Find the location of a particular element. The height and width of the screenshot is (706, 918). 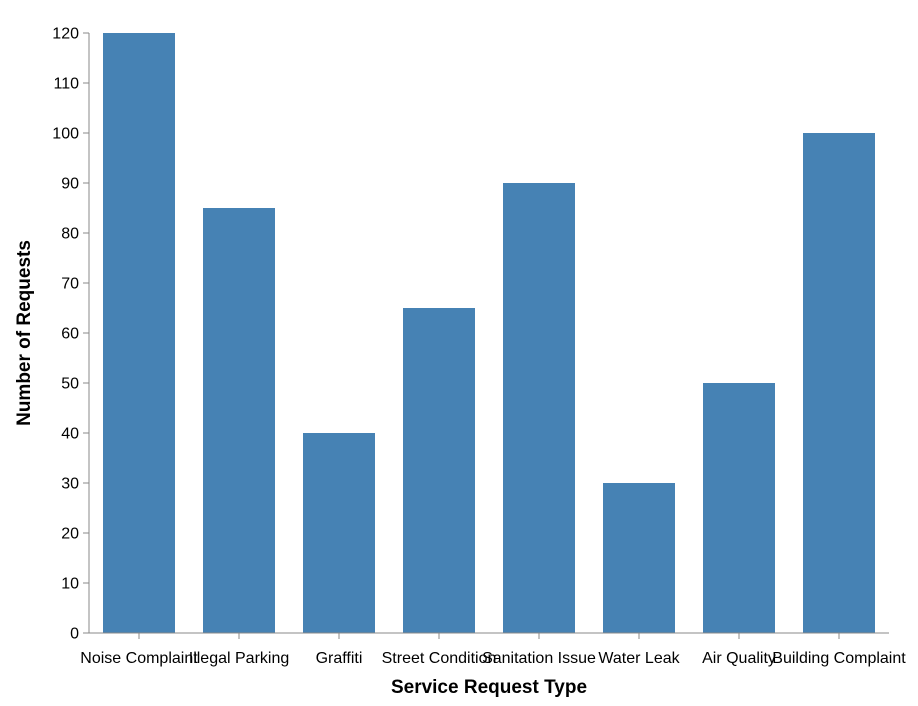

y-axis-title: Number of Requests is located at coordinates (24, 333).